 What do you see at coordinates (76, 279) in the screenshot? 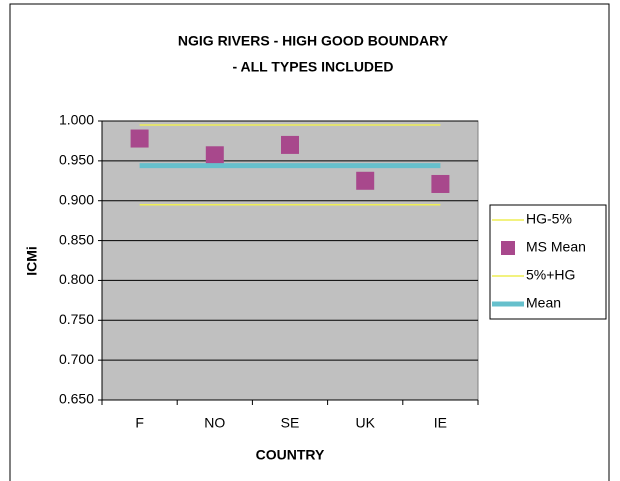
I see `y-tick-label: 0.800` at bounding box center [76, 279].